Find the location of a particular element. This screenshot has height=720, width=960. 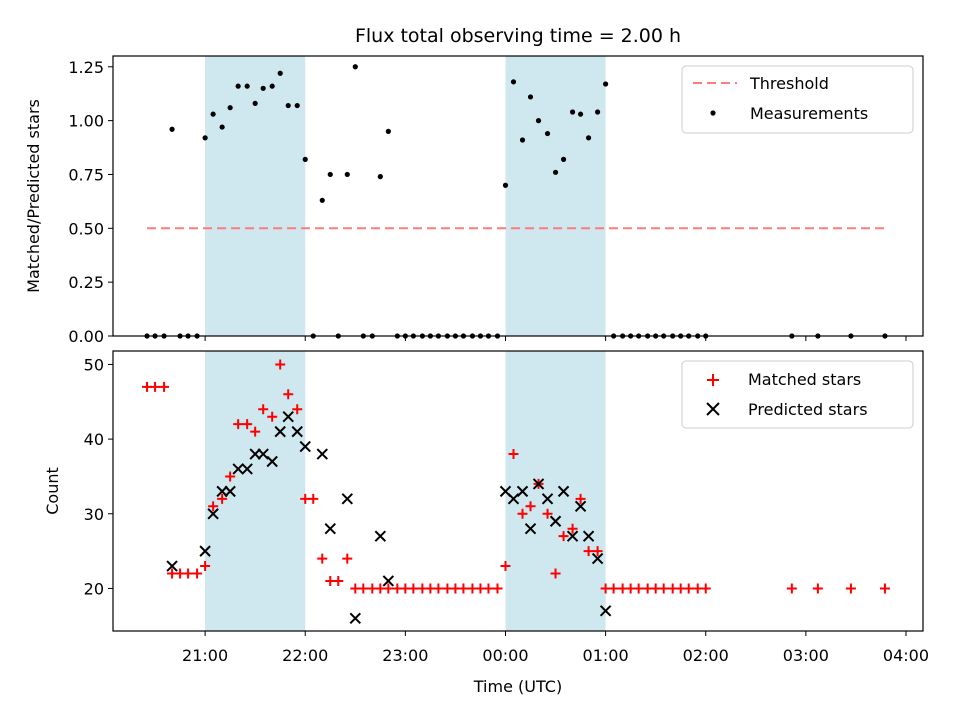

x-tick-label: 03:00 is located at coordinates (806, 655).